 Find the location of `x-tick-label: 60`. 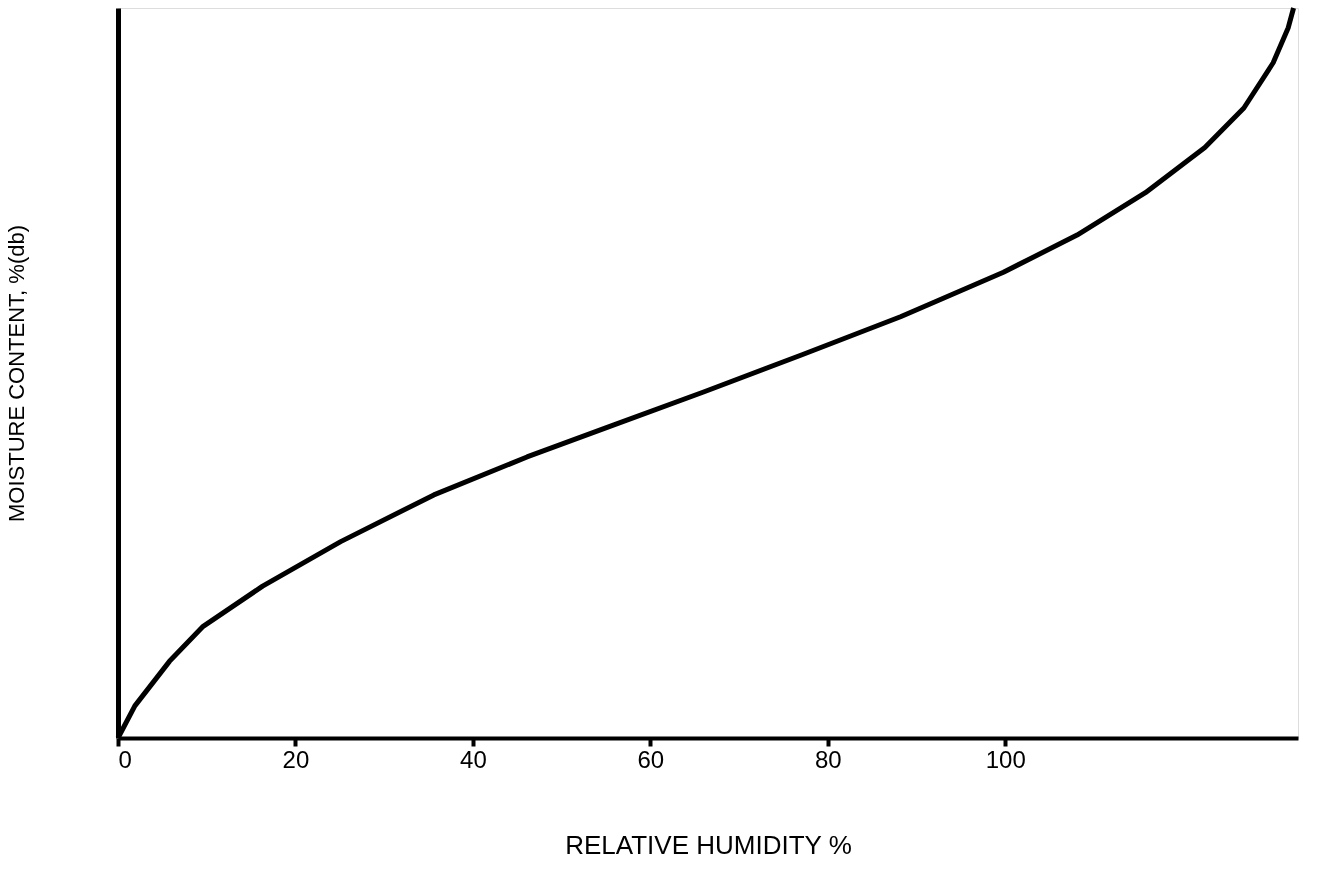

x-tick-label: 60 is located at coordinates (651, 759).